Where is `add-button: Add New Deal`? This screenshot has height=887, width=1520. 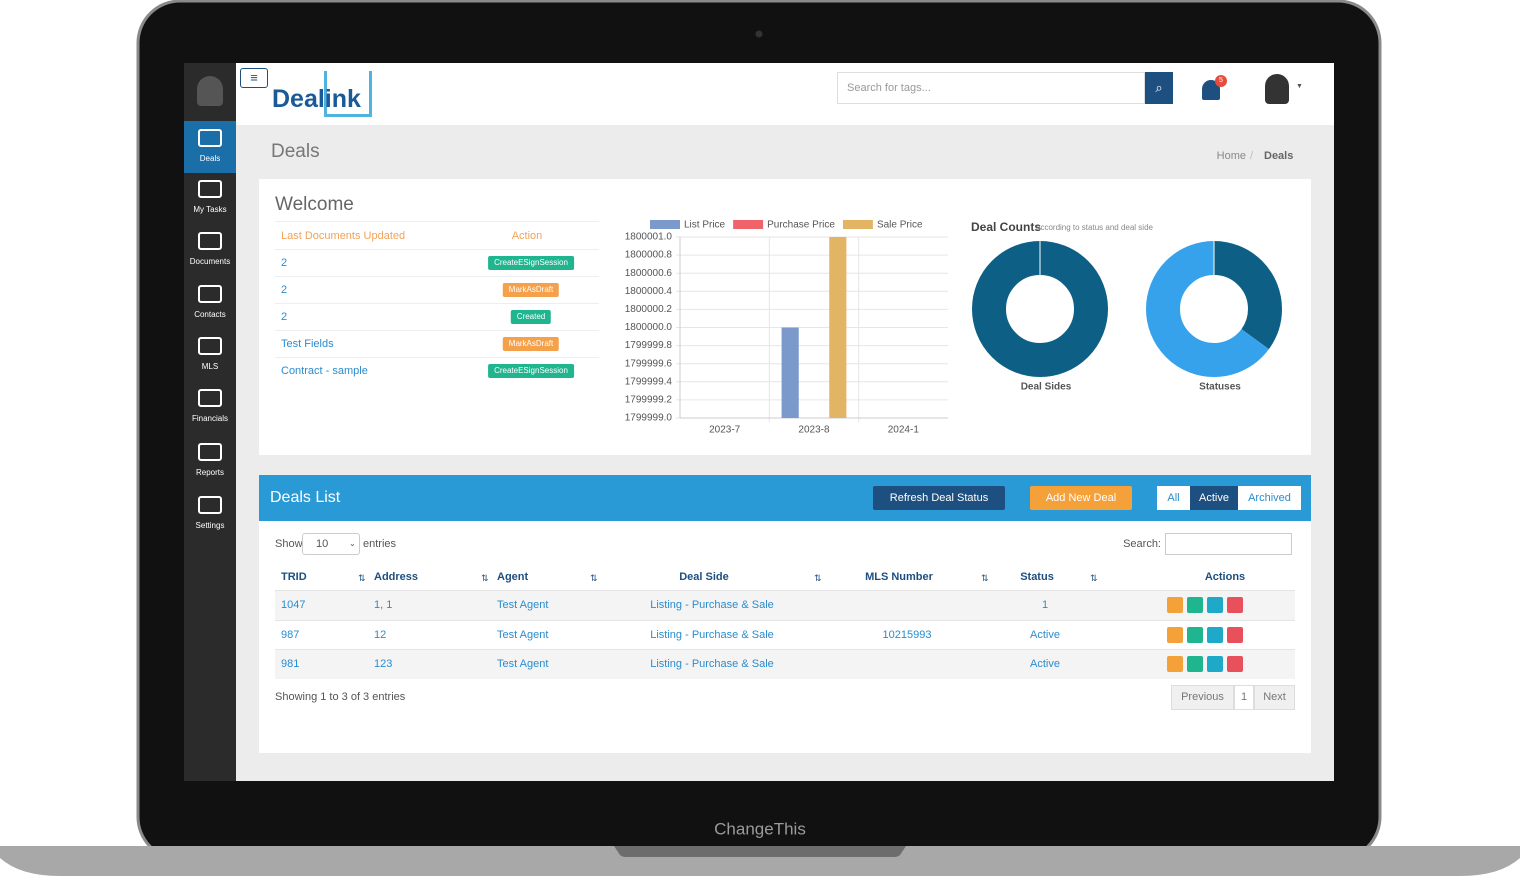
add-button: Add New Deal is located at coordinates (1081, 498).